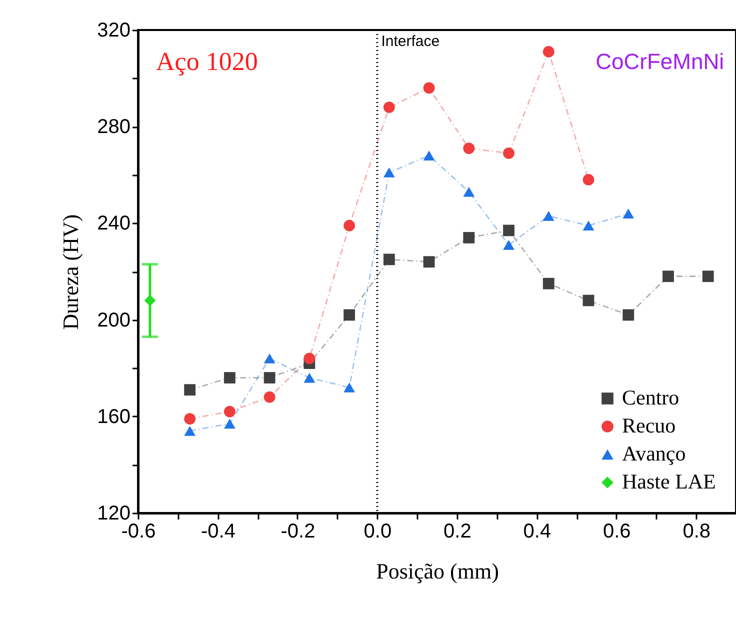 Image resolution: width=736 pixels, height=623 pixels. Describe the element at coordinates (113, 417) in the screenshot. I see `y-tick-label: 160` at that location.